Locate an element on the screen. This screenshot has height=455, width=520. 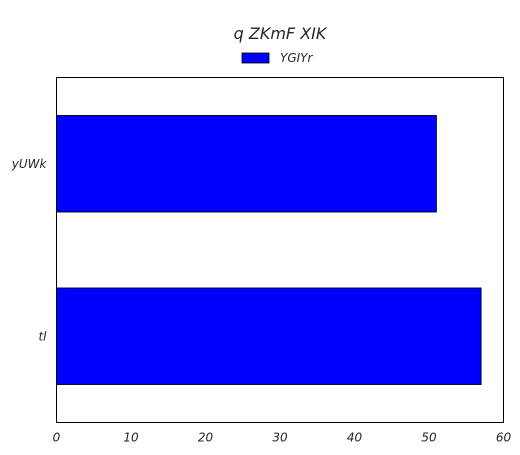
x-tick-label: 30 is located at coordinates (280, 438).